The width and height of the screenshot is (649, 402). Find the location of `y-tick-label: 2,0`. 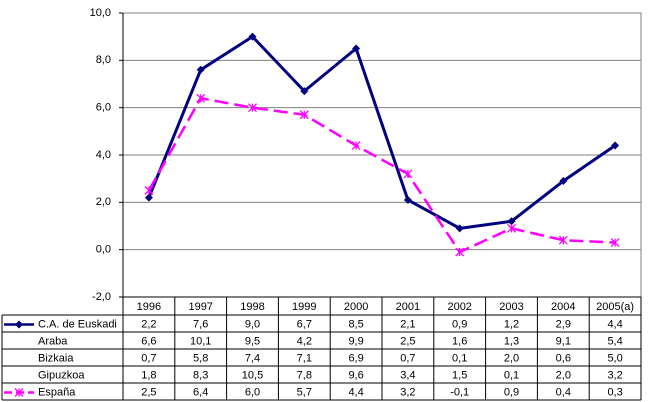

y-tick-label: 2,0 is located at coordinates (103, 202).